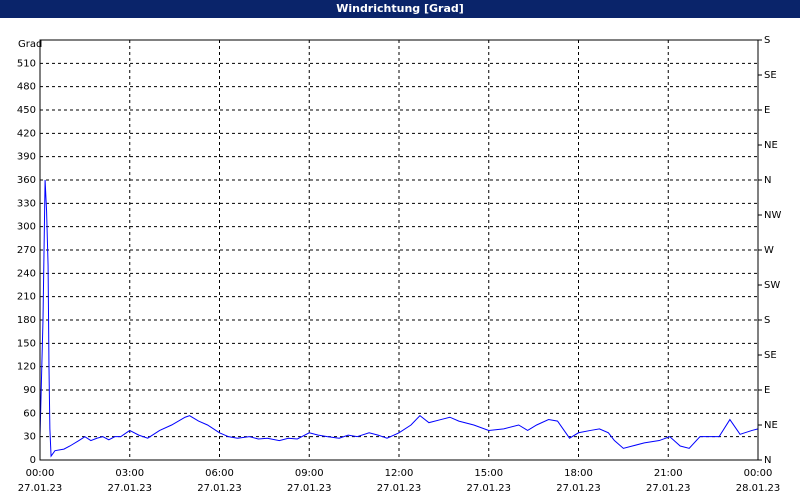 The width and height of the screenshot is (800, 500). I want to click on y-tick-label: 480, so click(26, 87).